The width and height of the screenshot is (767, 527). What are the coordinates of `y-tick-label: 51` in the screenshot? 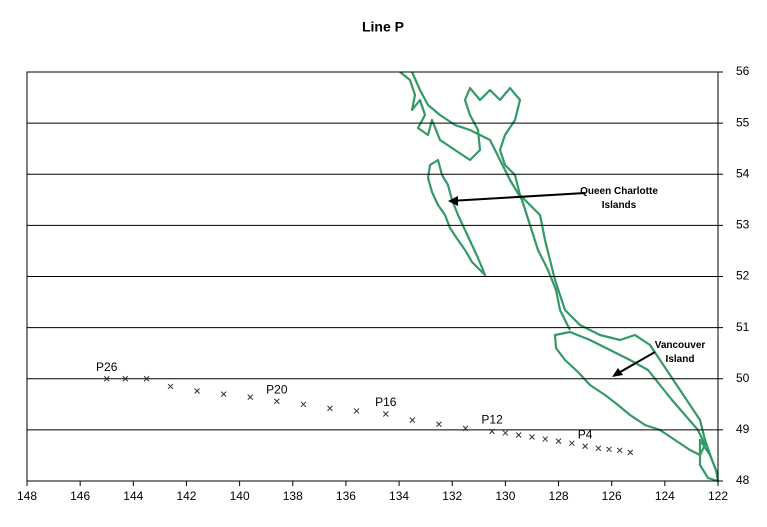 It's located at (743, 327).